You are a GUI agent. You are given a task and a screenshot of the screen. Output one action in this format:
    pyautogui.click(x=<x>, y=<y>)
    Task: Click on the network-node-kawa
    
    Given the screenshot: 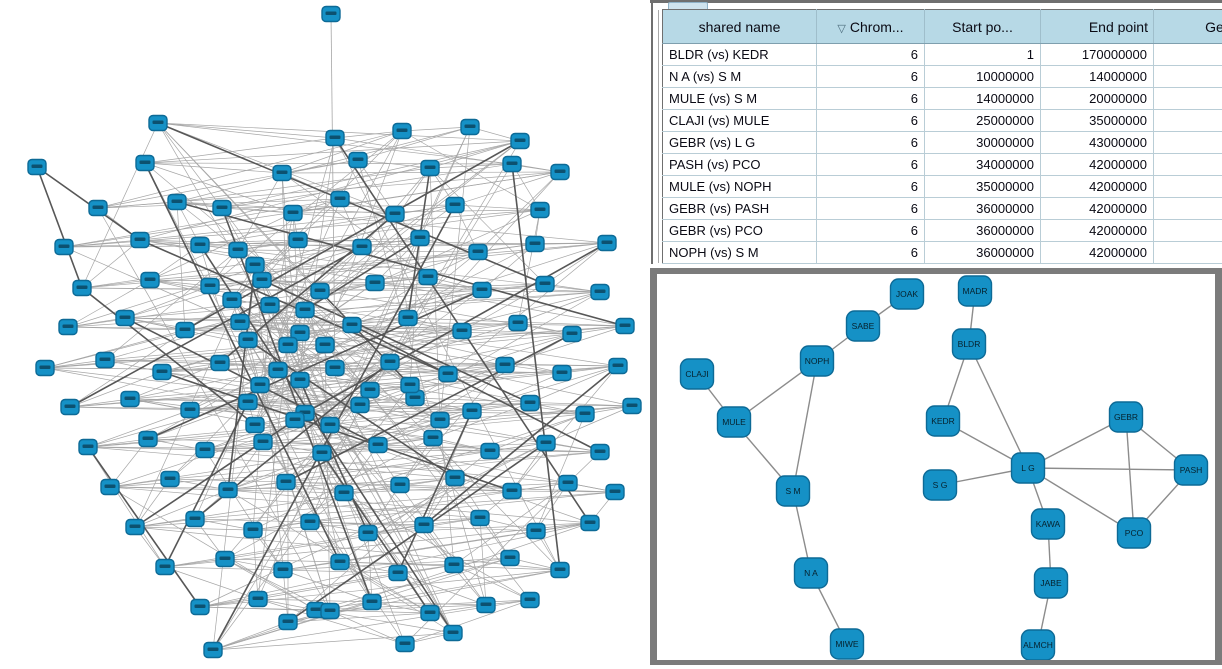 What is the action you would take?
    pyautogui.click(x=1048, y=524)
    